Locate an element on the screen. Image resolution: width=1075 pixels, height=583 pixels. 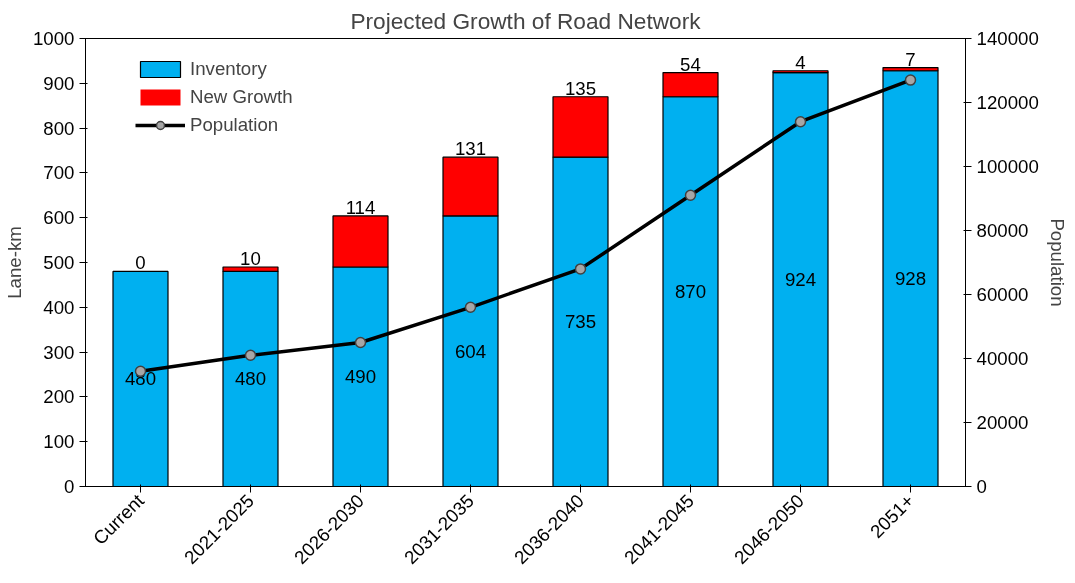
y-tick-label: 300 is located at coordinates (59, 352).